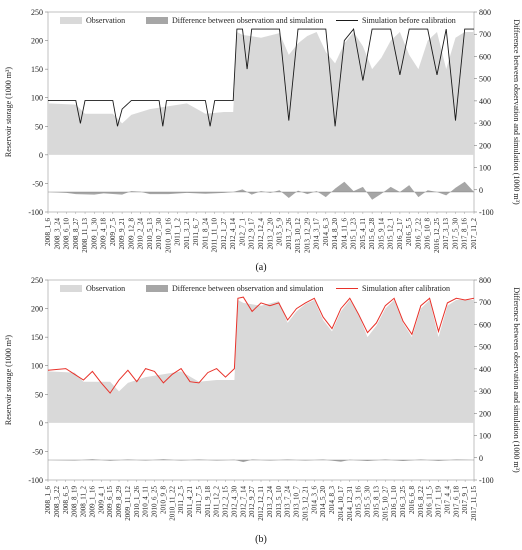 The width and height of the screenshot is (522, 550). What do you see at coordinates (409, 232) in the screenshot?
I see `x-tick-label: 2016_5_5` at bounding box center [409, 232].